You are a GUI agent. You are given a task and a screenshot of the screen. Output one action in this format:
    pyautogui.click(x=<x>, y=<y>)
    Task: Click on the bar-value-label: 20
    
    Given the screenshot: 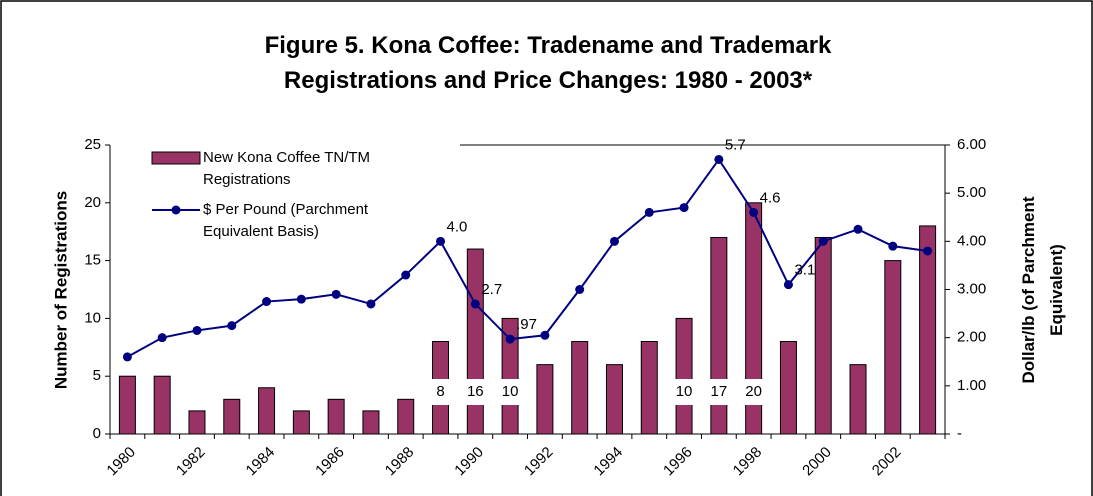 What is the action you would take?
    pyautogui.click(x=753, y=391)
    